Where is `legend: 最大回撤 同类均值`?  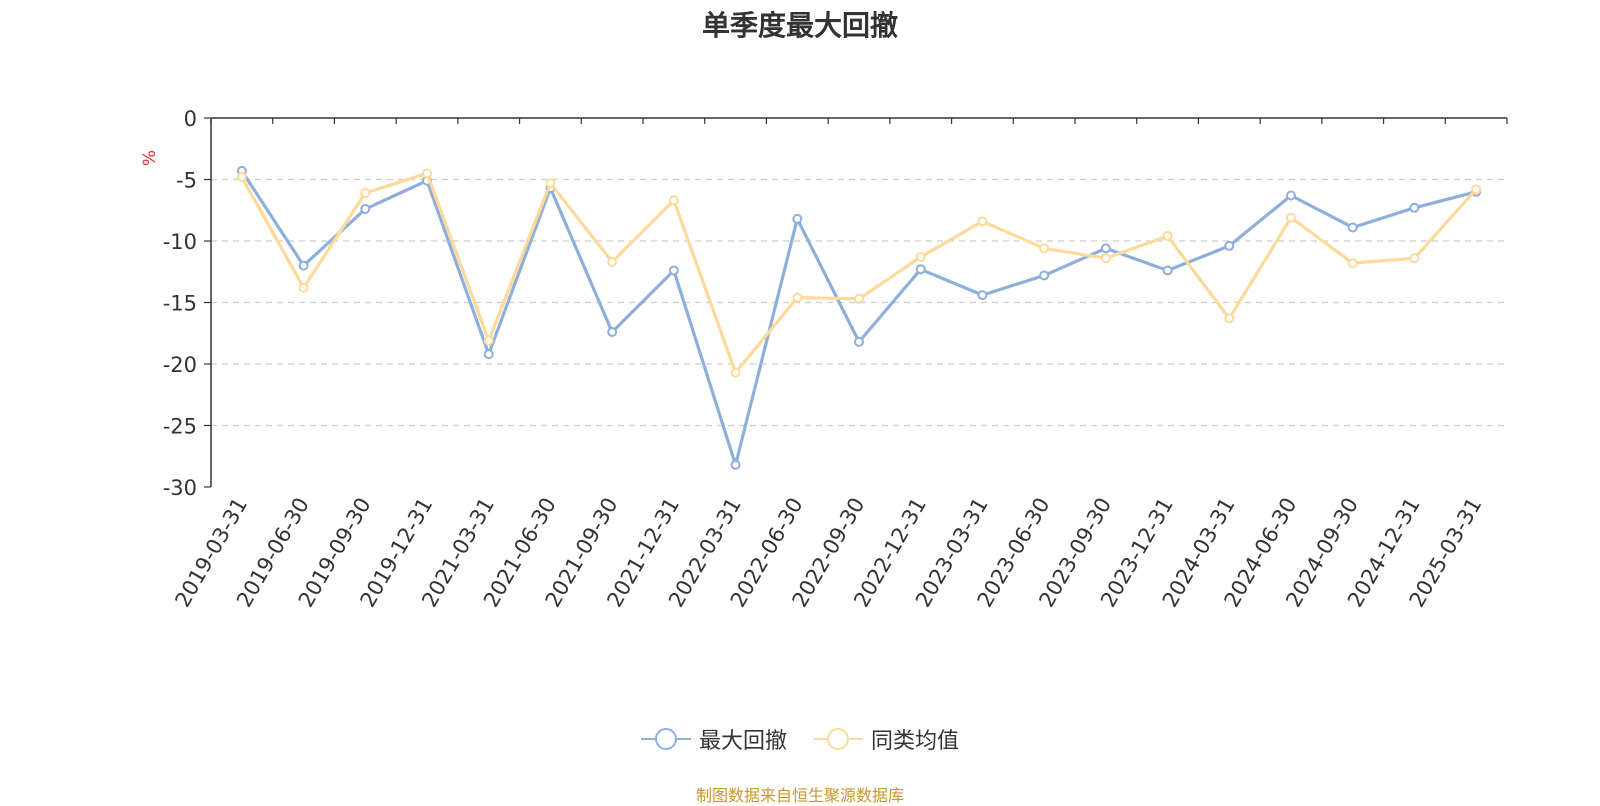
legend: 最大回撤 同类均值 is located at coordinates (800, 739).